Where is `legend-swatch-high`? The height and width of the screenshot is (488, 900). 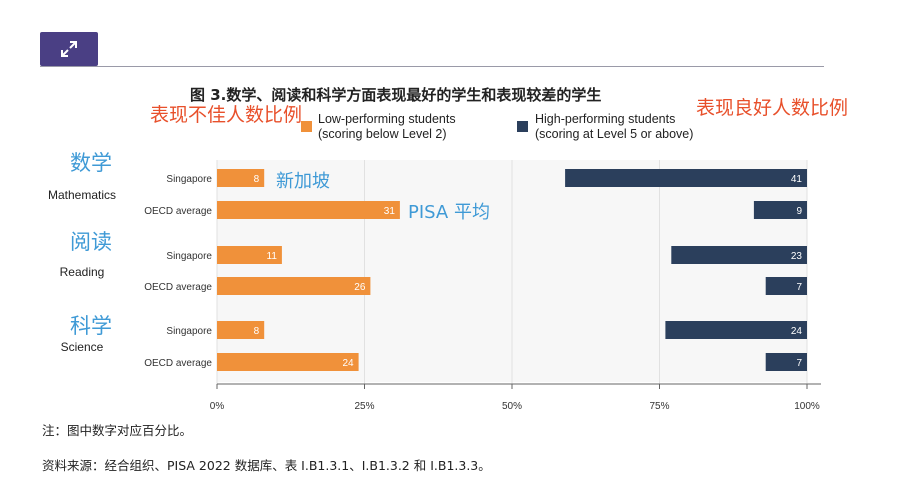
legend-swatch-high is located at coordinates (522, 126).